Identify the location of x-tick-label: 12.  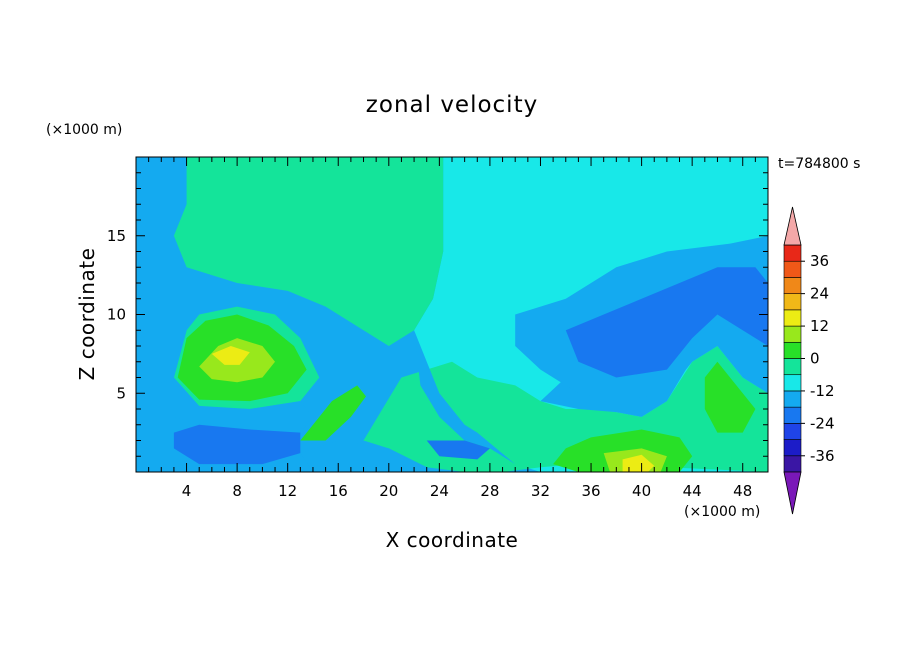
(287, 491).